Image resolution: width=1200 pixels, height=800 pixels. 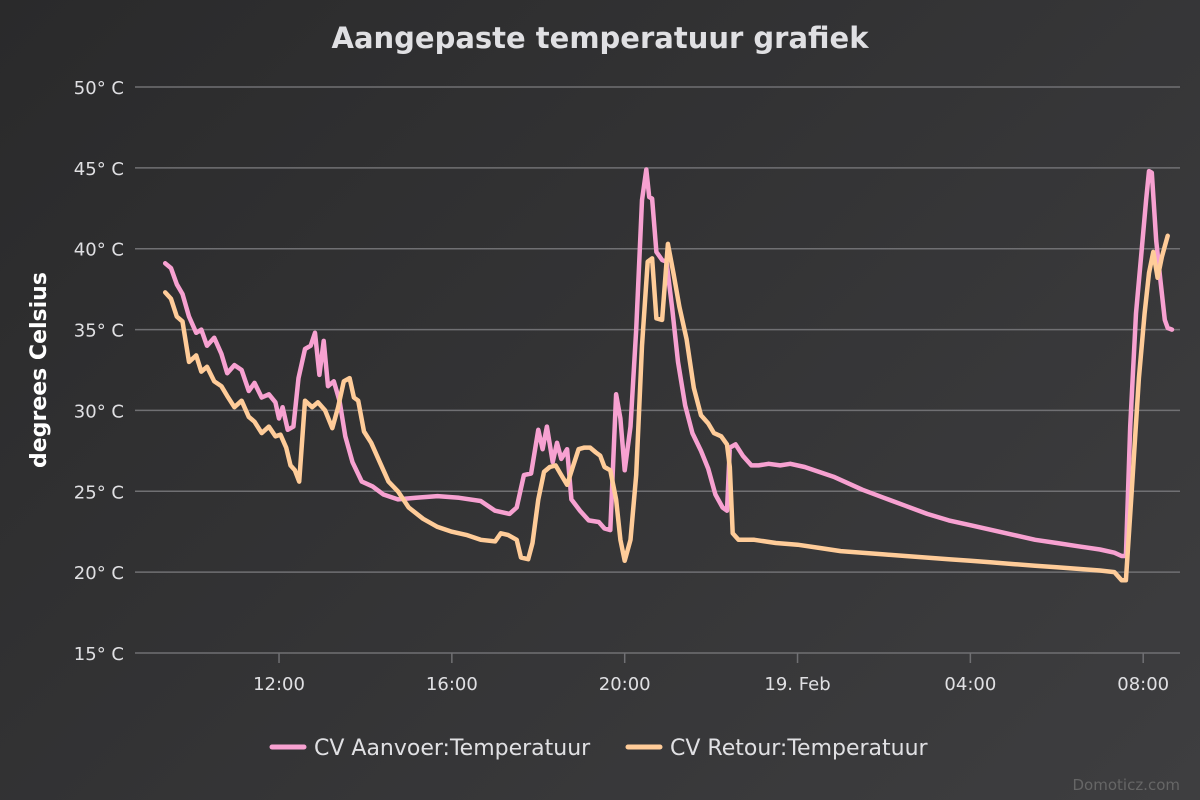 What do you see at coordinates (625, 684) in the screenshot?
I see `x-tick-label: 20:00` at bounding box center [625, 684].